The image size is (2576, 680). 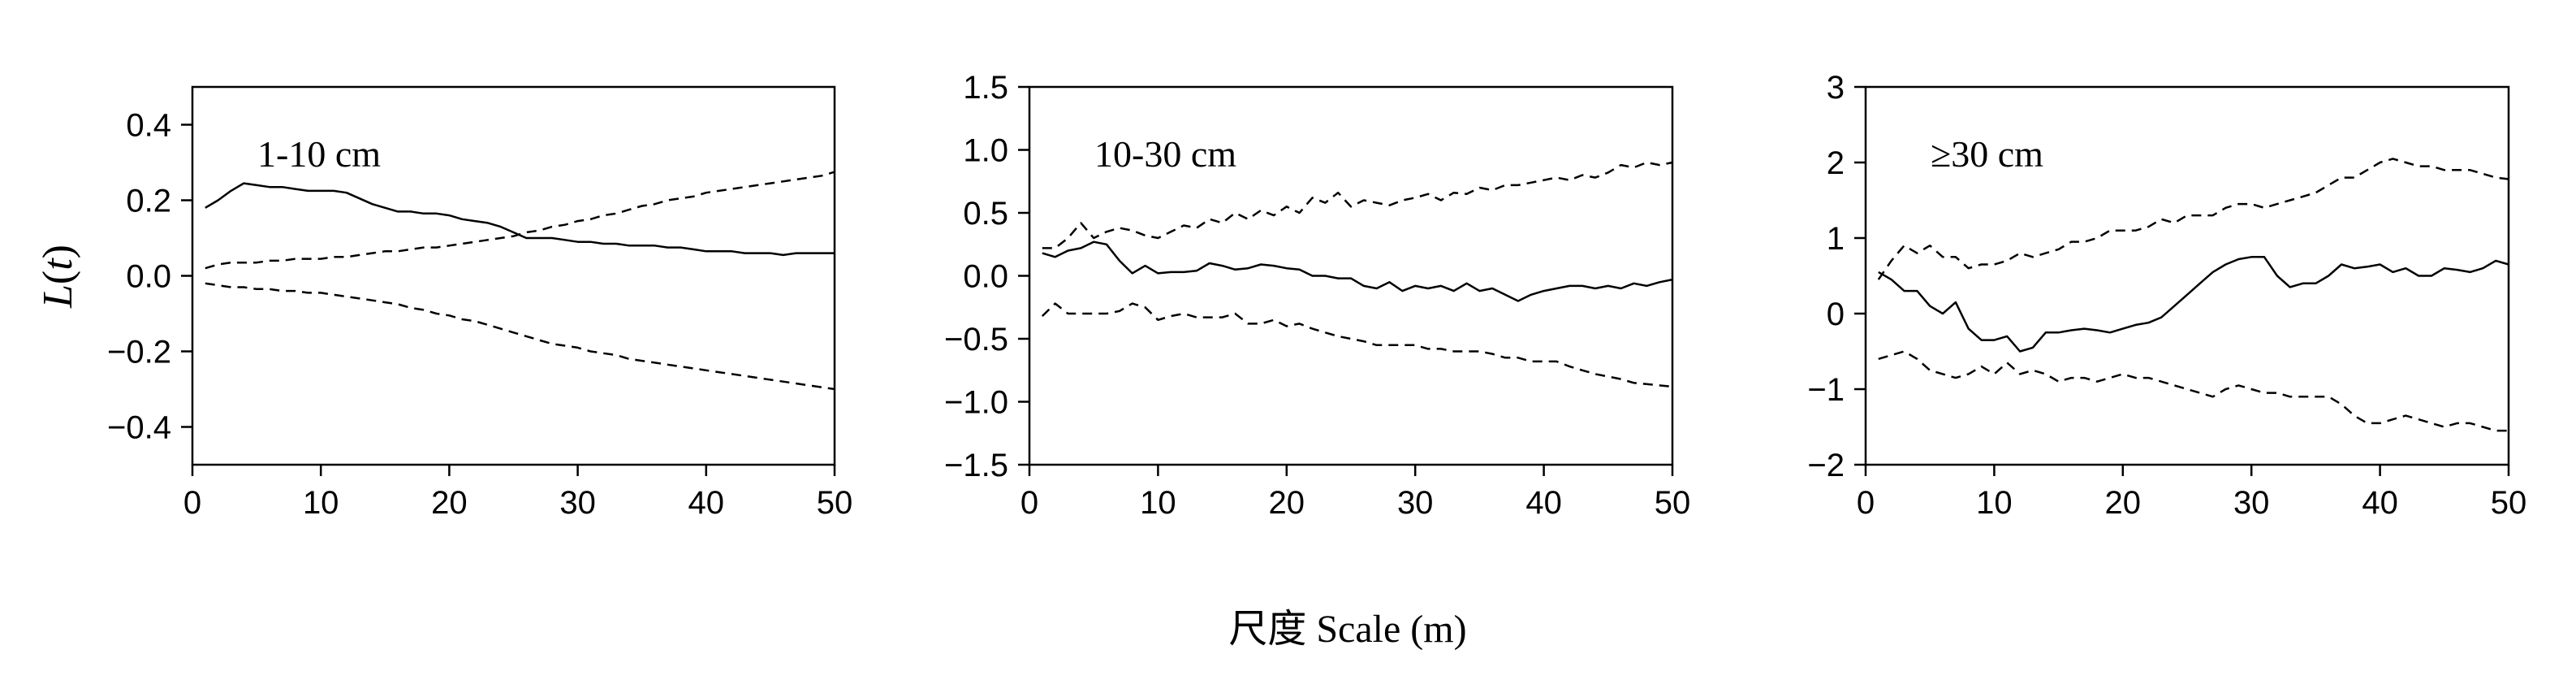 I want to click on y-tick-label: 2, so click(x=1836, y=163).